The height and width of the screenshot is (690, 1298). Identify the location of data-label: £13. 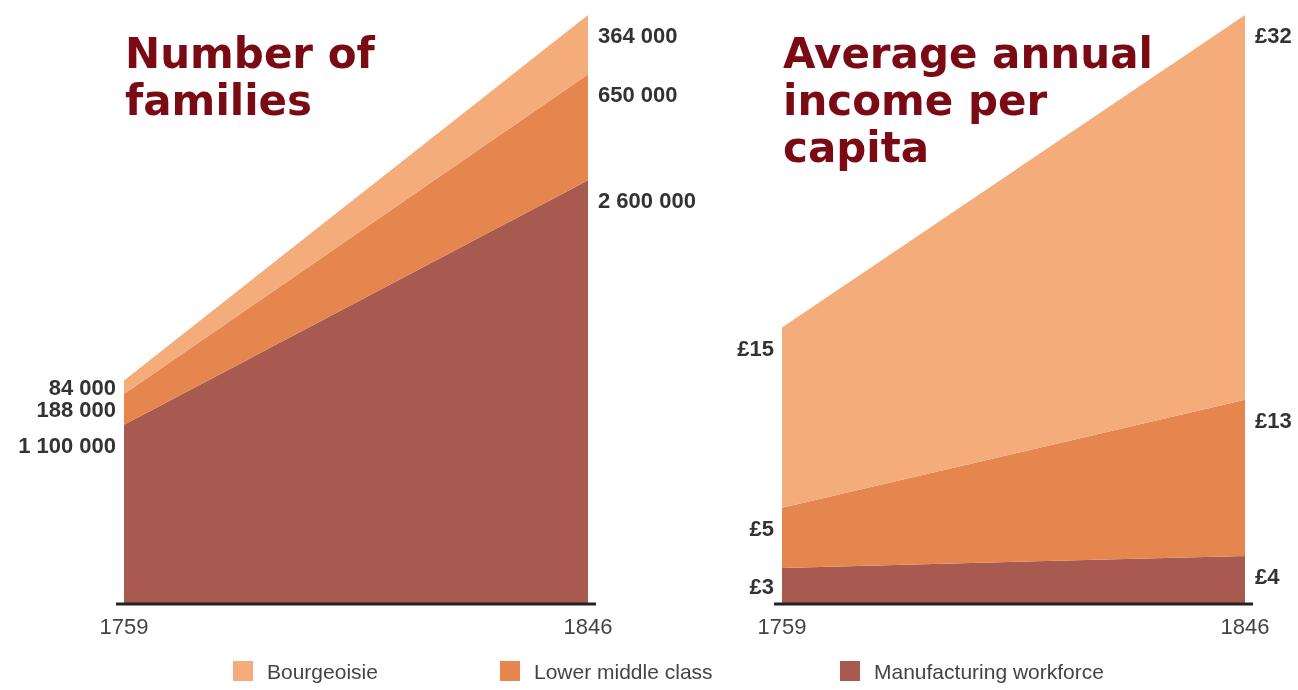
(1273, 420).